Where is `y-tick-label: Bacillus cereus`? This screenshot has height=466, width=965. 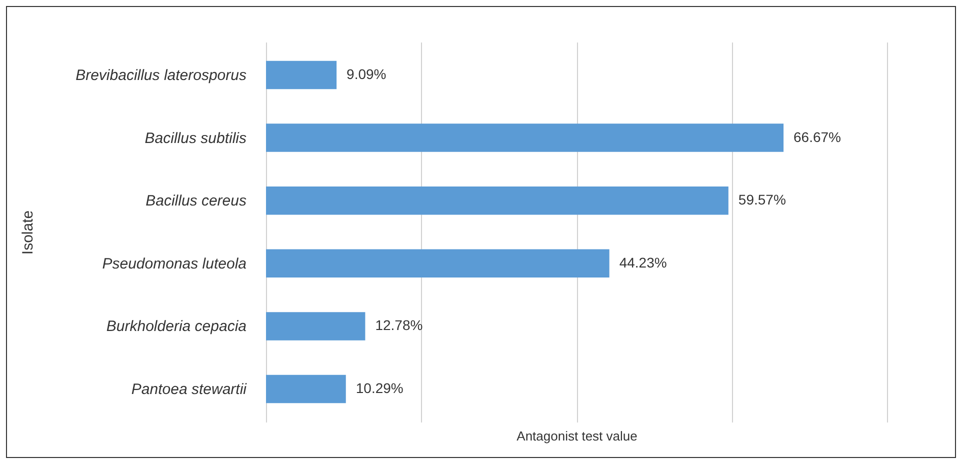
y-tick-label: Bacillus cereus is located at coordinates (196, 201).